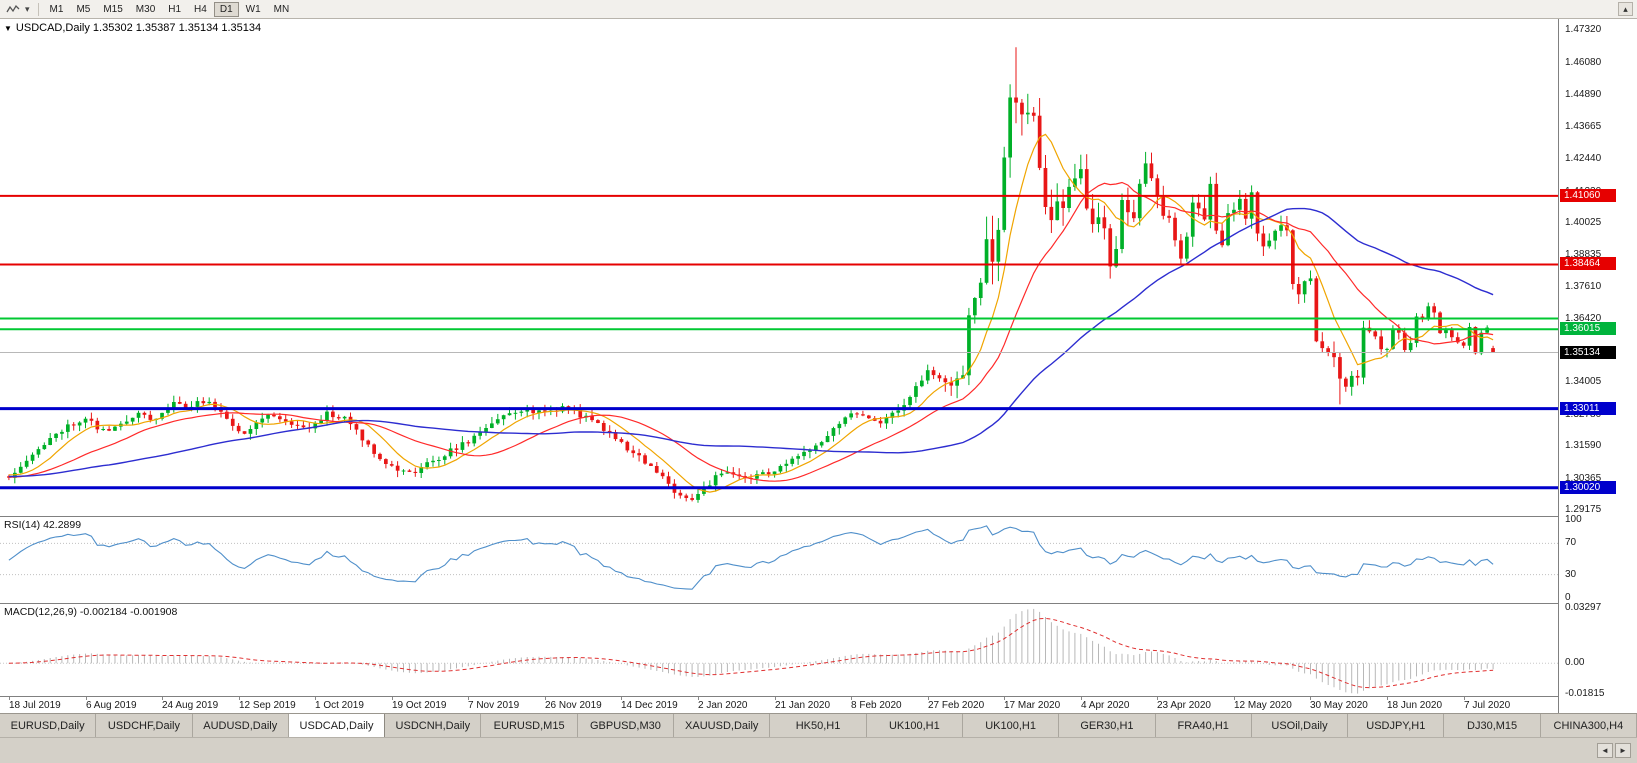 The width and height of the screenshot is (1637, 763). I want to click on chart-tab-usdcad-daily: USDCAD,Daily, so click(337, 725).